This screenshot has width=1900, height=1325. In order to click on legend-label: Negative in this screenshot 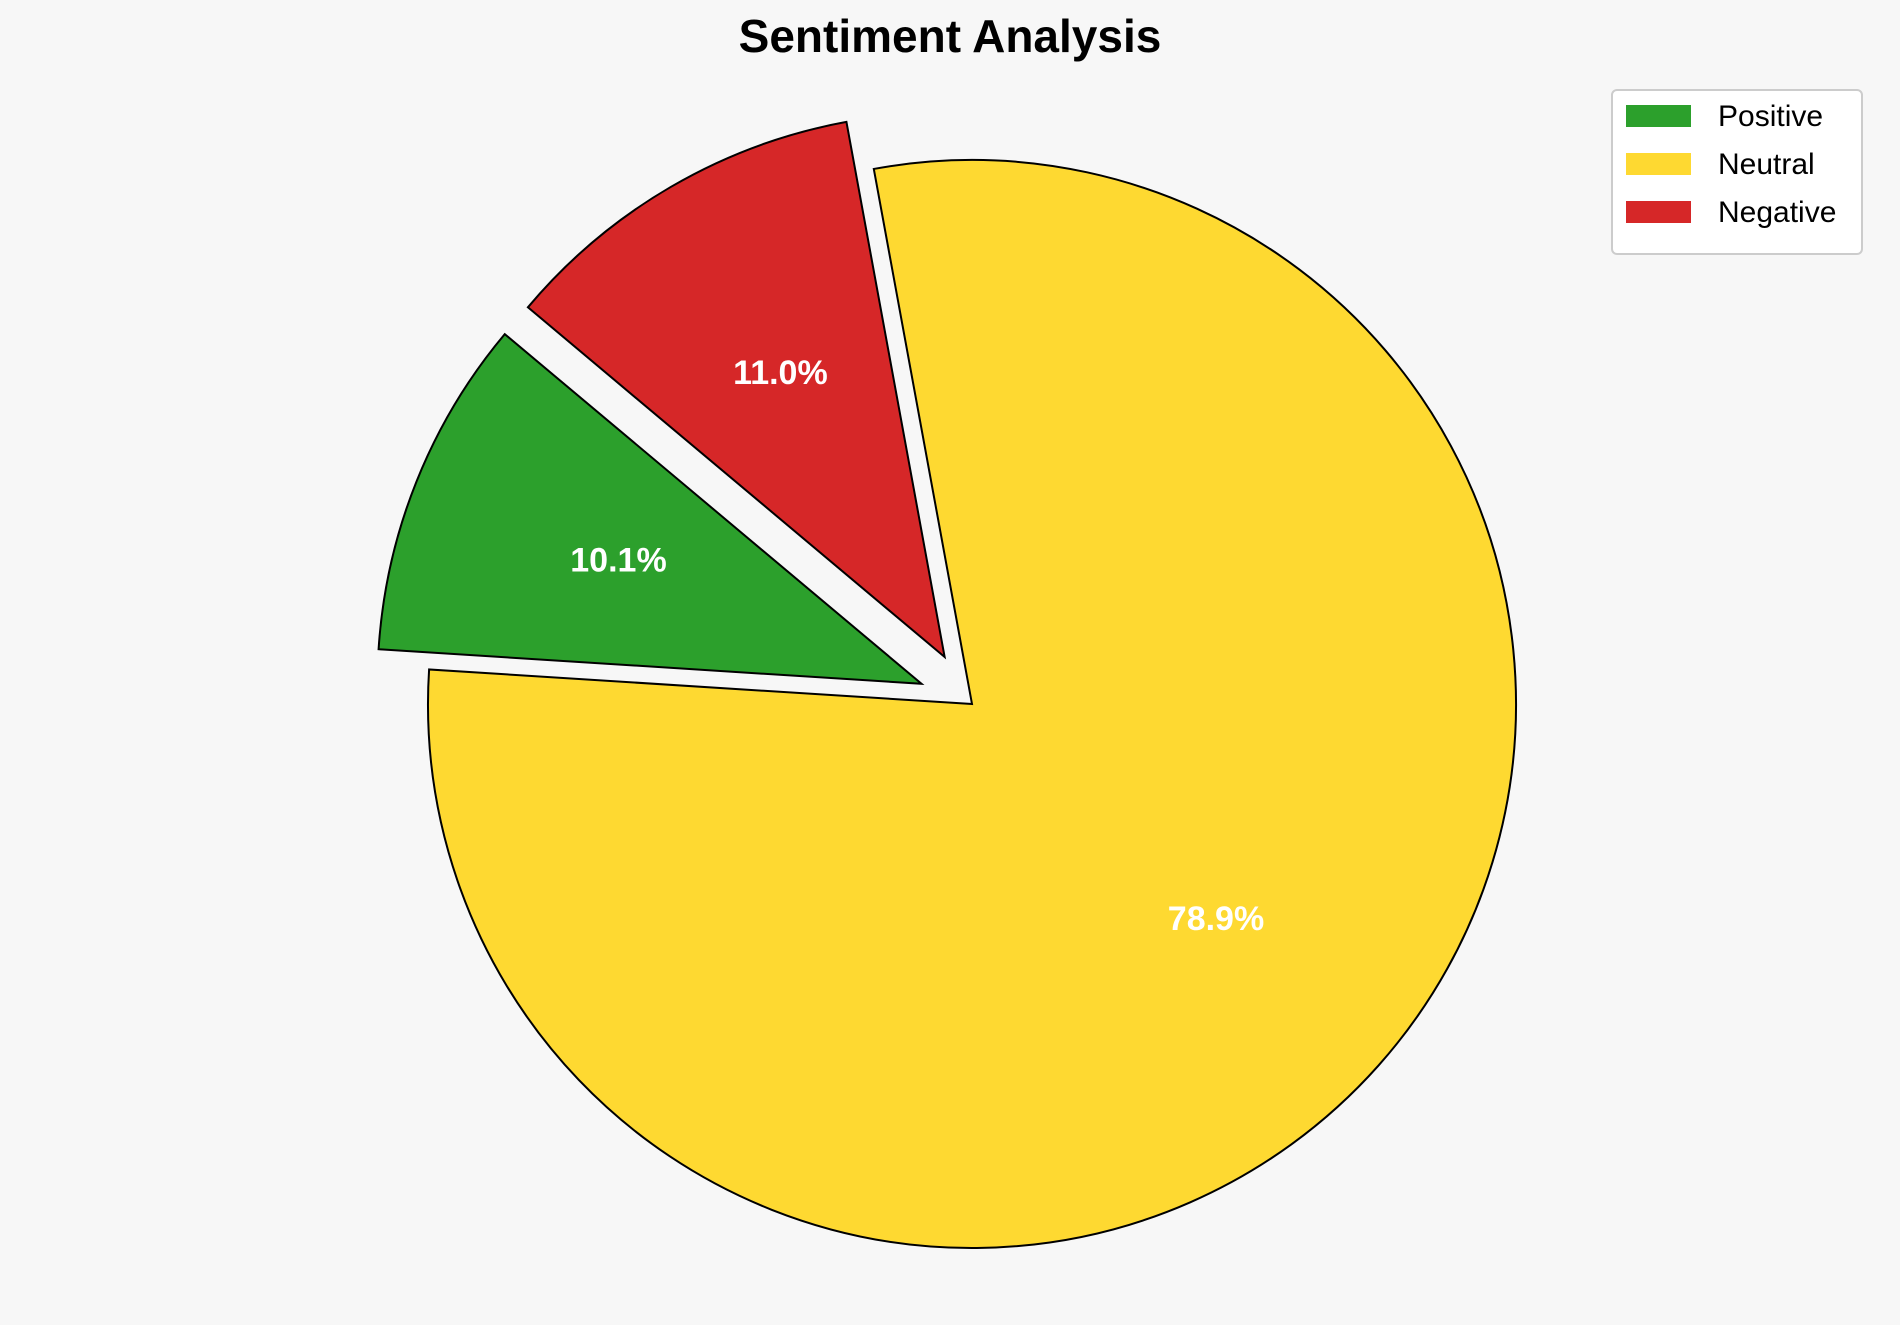, I will do `click(1777, 212)`.